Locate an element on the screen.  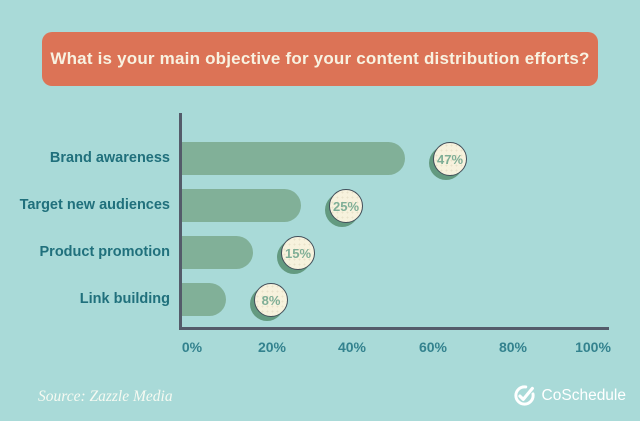
bar-product-promotion is located at coordinates (217, 252).